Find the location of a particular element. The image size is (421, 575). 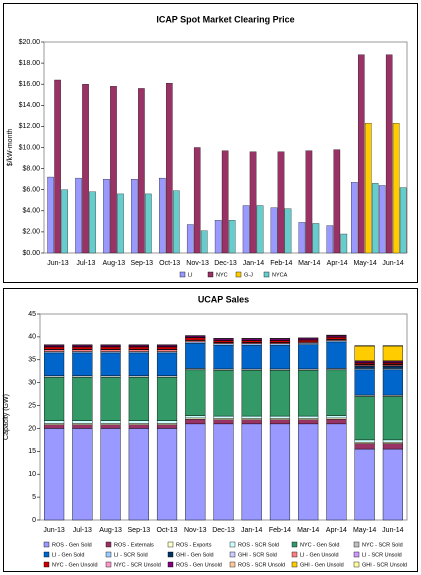

x-tick-label: Dec-13 is located at coordinates (223, 530).